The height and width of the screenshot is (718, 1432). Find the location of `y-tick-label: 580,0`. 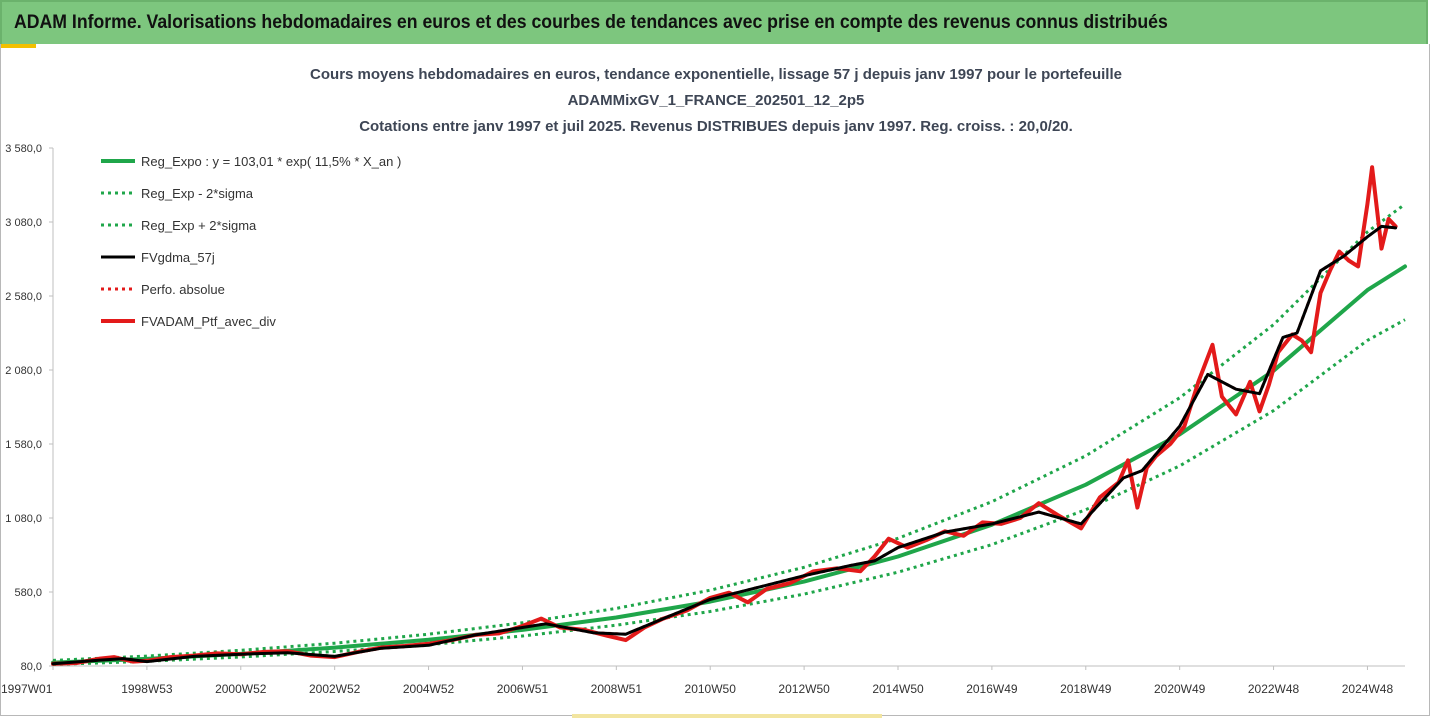

y-tick-label: 580,0 is located at coordinates (28, 593).